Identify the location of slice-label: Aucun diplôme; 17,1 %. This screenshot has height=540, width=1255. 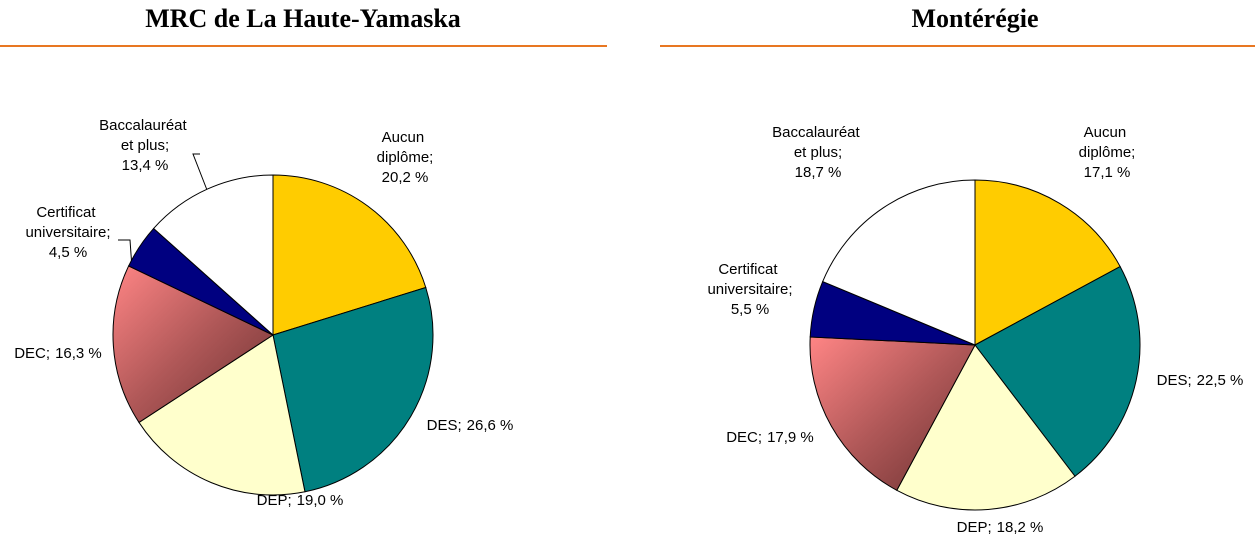
(1107, 152).